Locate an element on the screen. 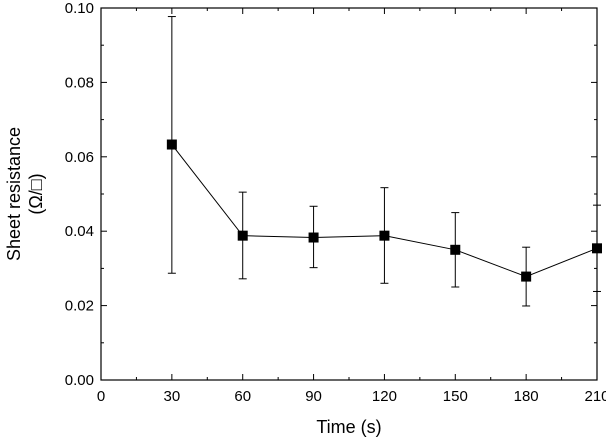 The image size is (606, 443). y-tick-label: 0.04 is located at coordinates (79, 231).